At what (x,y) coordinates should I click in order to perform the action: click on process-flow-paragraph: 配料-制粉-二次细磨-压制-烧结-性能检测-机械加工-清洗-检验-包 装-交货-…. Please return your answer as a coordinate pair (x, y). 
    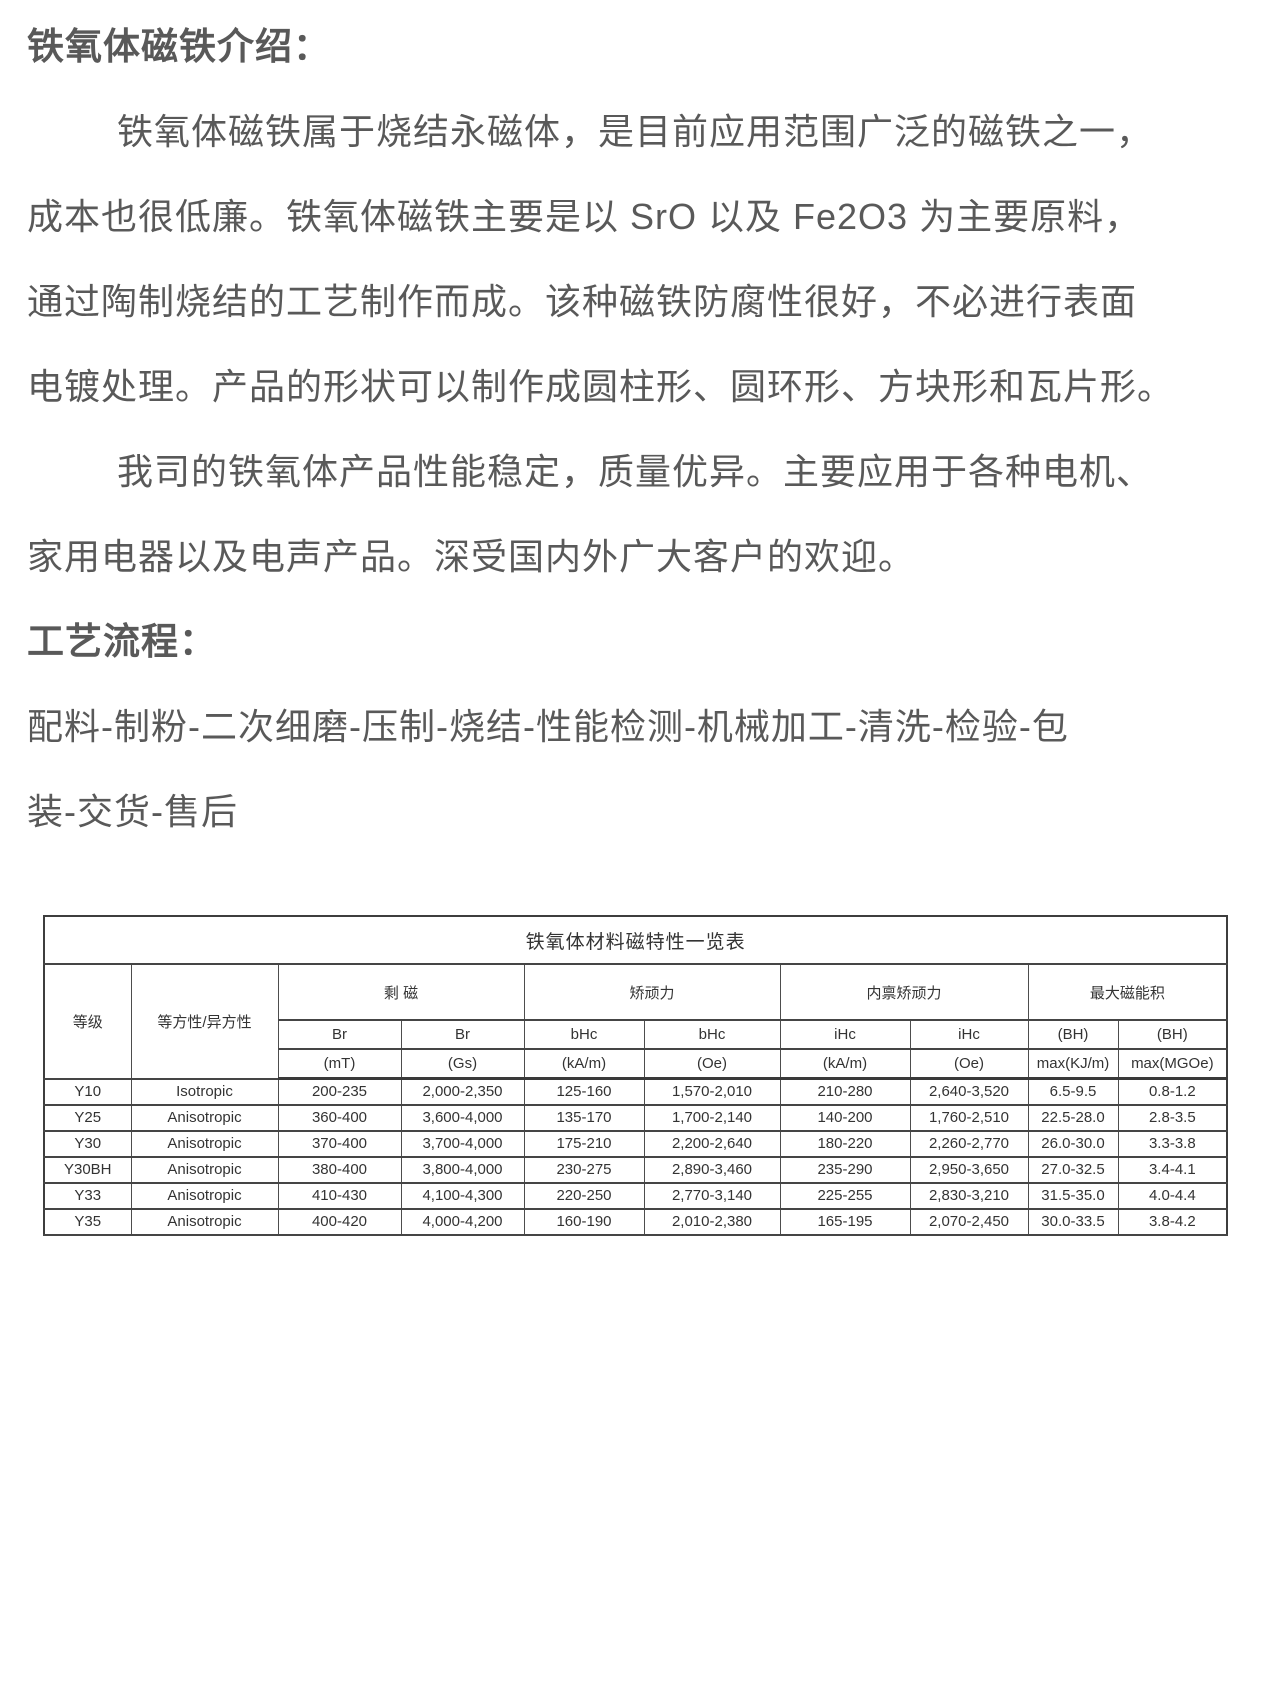
    Looking at the image, I should click on (657, 769).